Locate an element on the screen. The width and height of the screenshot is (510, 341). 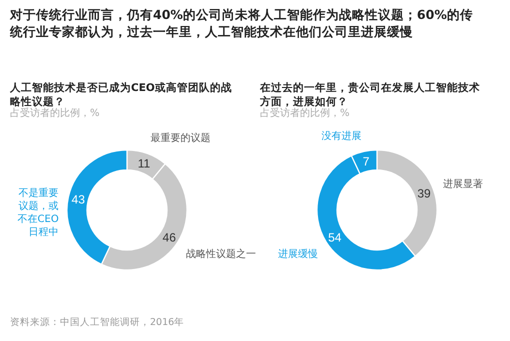
data-label: 7 is located at coordinates (366, 161).